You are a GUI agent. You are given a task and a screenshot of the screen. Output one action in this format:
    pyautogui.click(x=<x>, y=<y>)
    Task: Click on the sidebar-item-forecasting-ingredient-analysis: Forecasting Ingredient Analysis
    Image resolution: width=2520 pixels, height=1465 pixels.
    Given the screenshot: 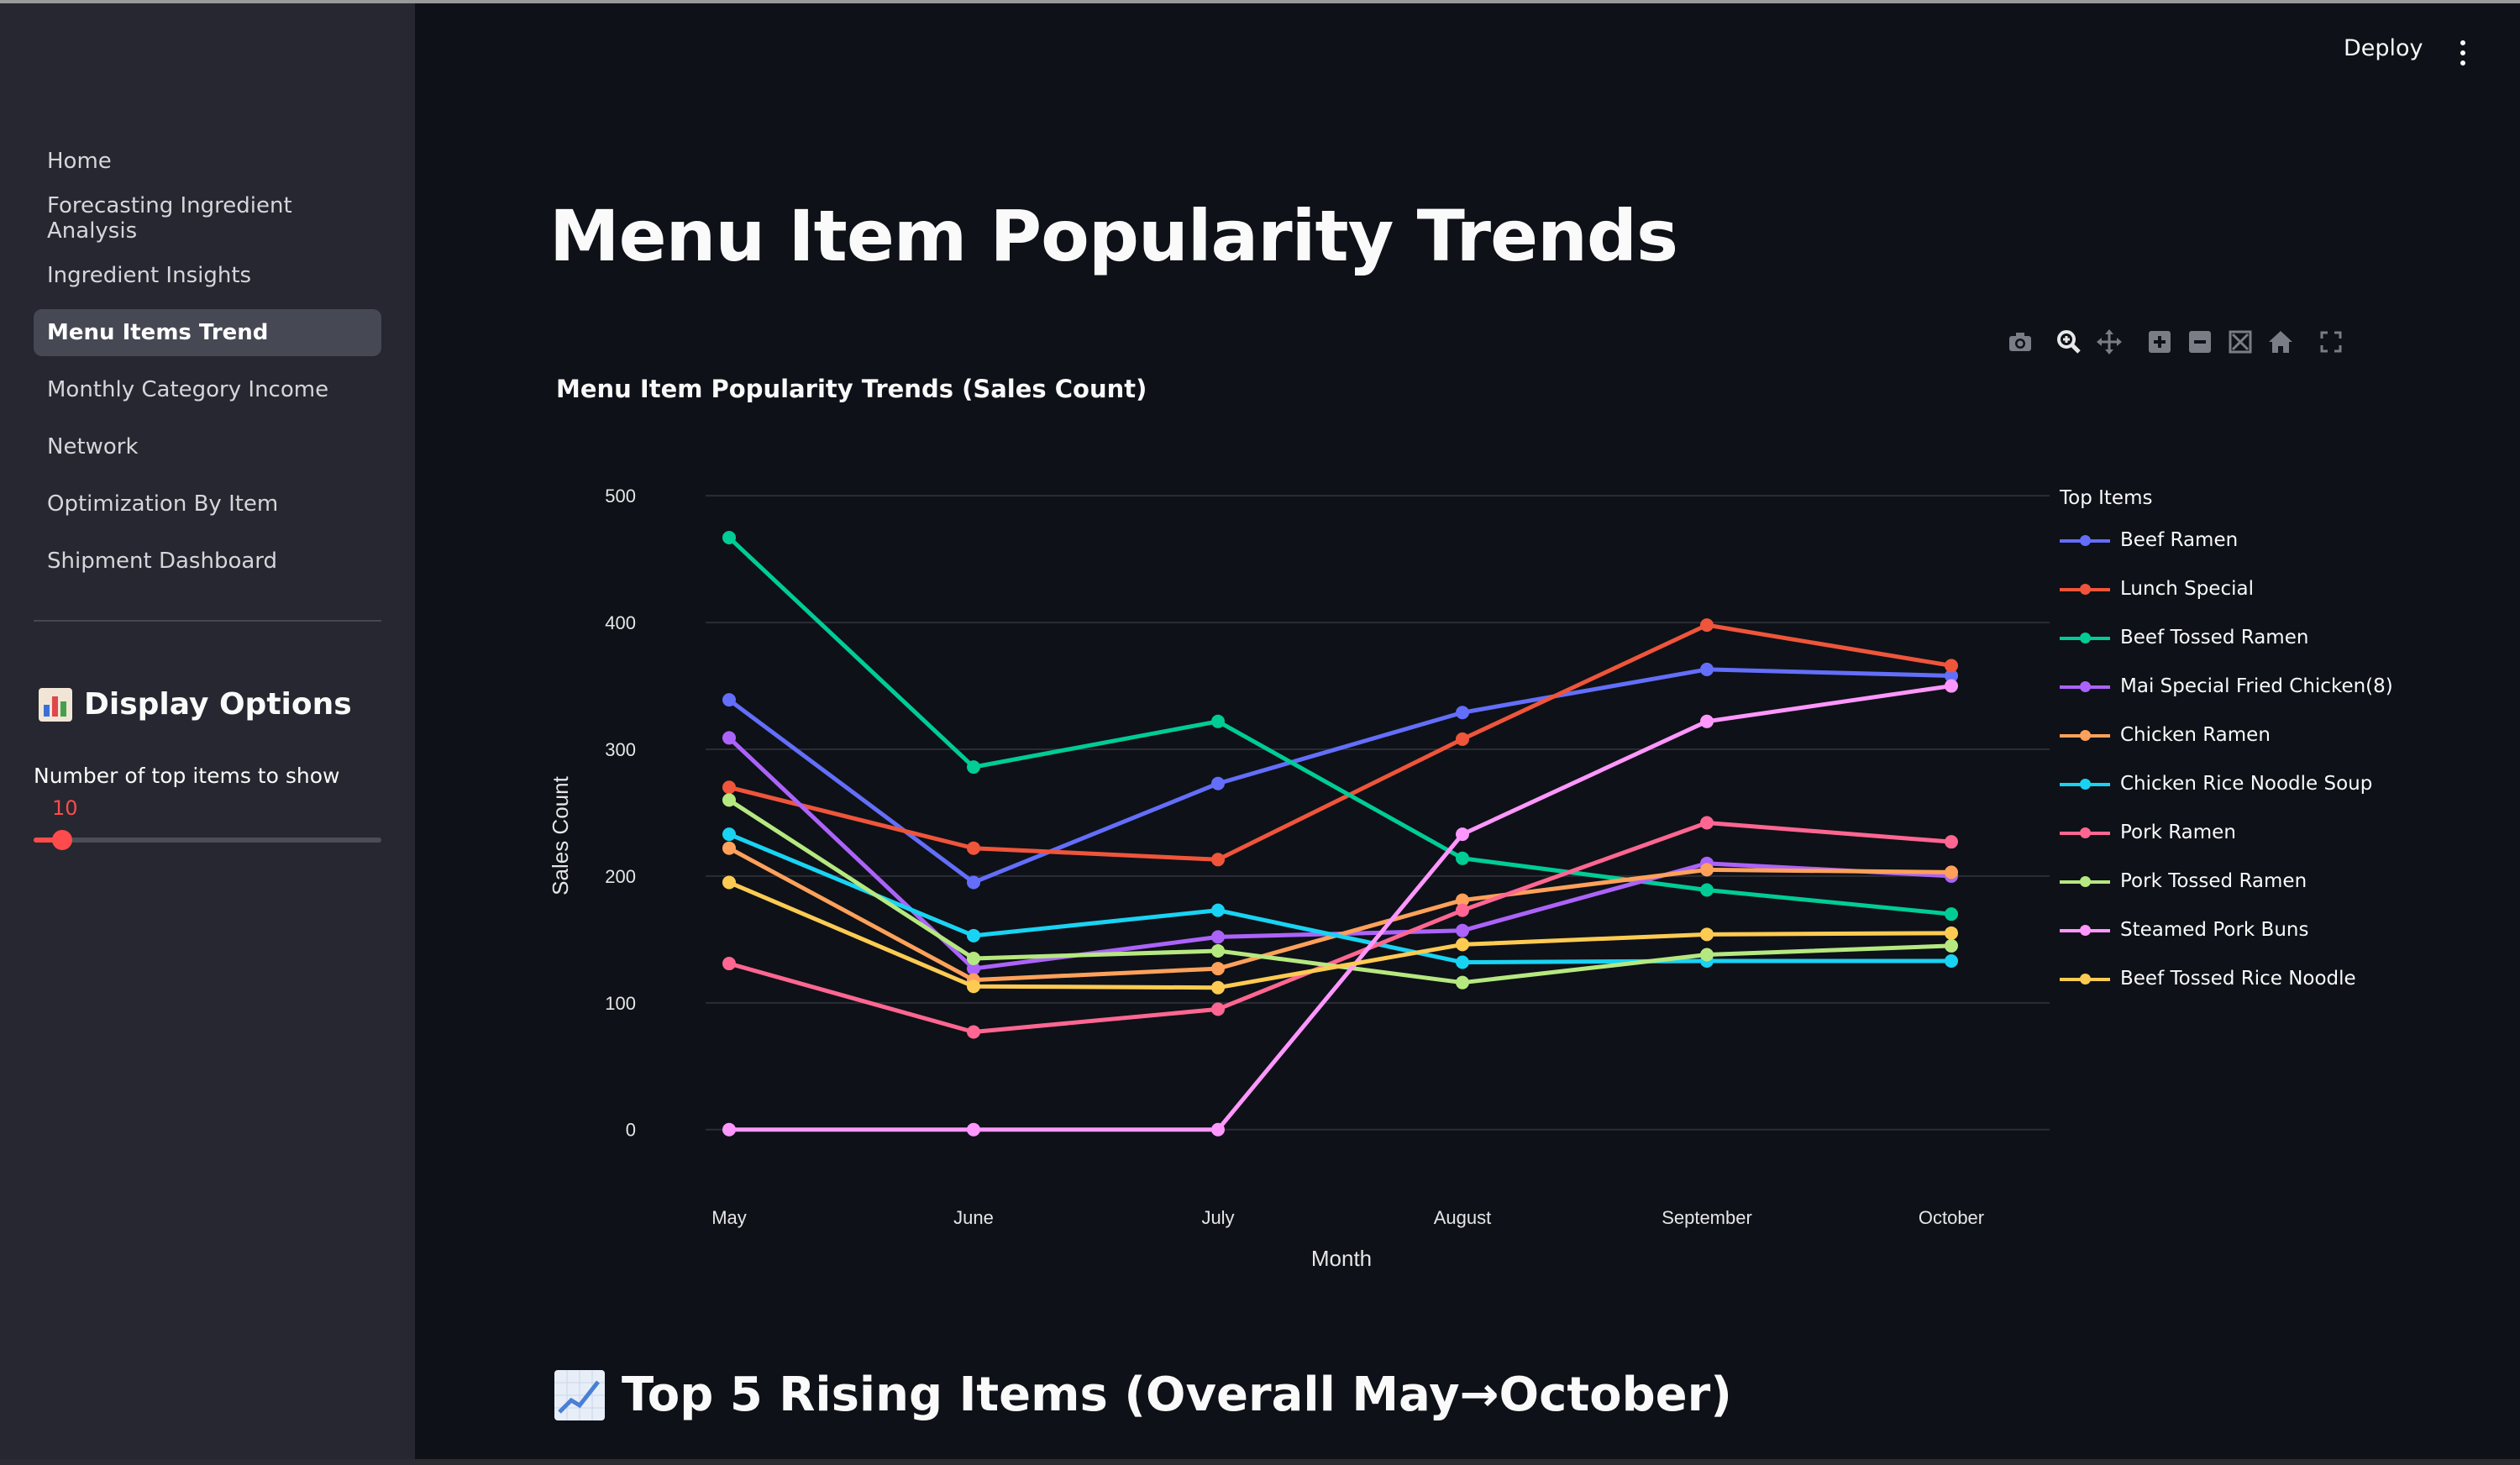 What is the action you would take?
    pyautogui.click(x=207, y=218)
    